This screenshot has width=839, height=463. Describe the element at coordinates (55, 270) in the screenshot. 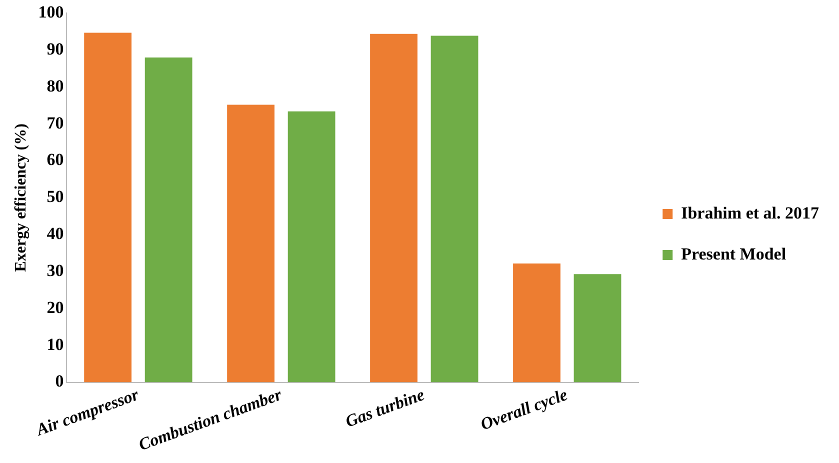

I see `y-tick-label: 30` at that location.